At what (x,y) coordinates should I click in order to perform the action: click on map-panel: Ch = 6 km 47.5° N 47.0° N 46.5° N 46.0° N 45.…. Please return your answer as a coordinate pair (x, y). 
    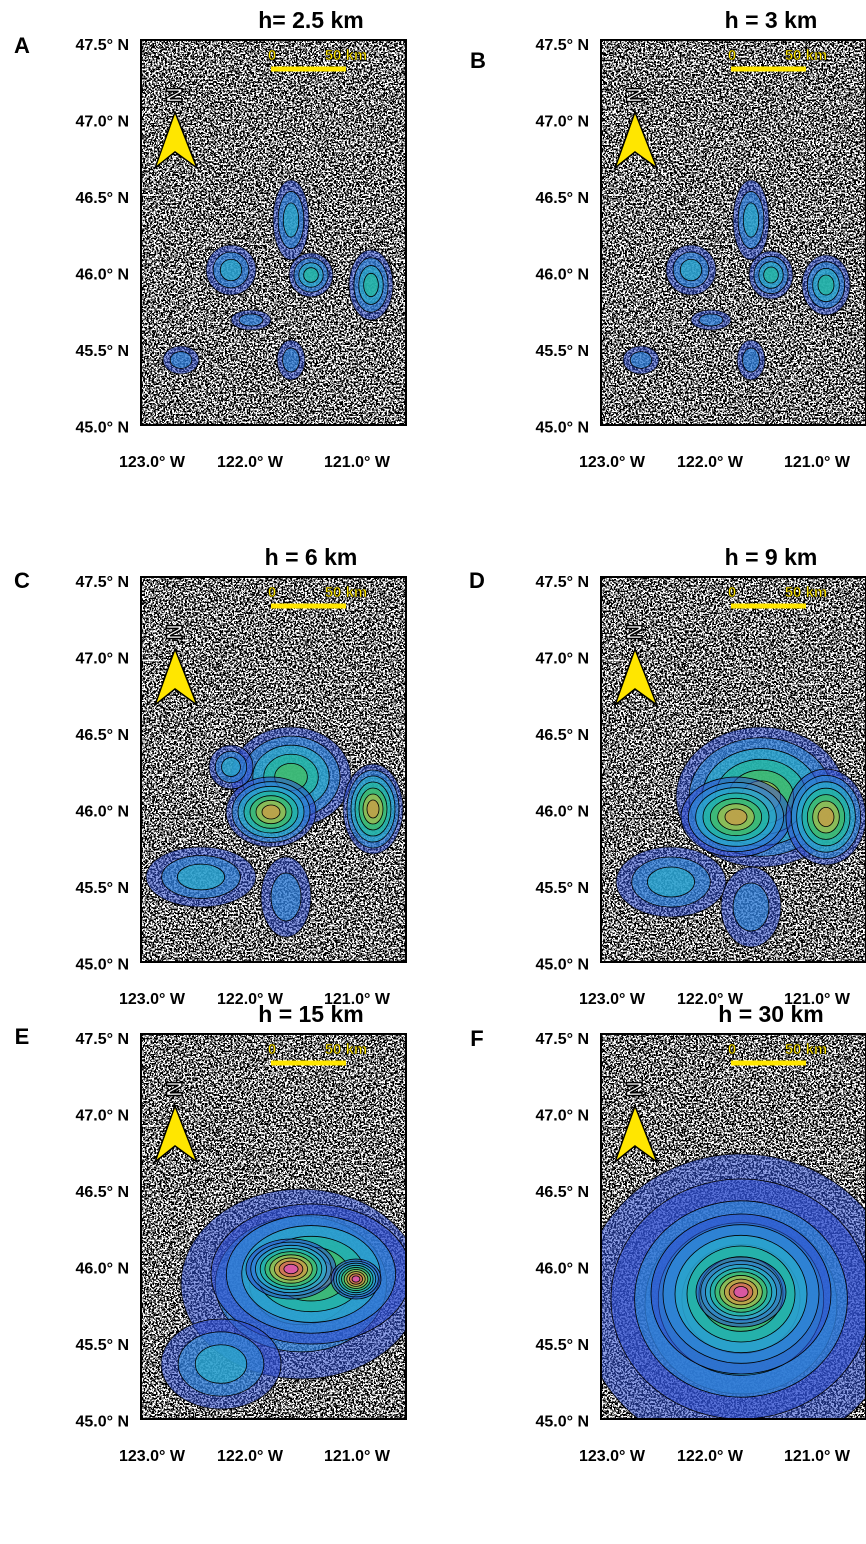
    Looking at the image, I should click on (210, 776).